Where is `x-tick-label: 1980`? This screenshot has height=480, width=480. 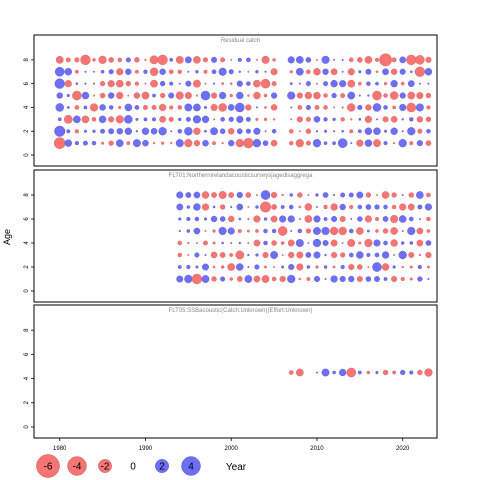 x-tick-label: 1980 is located at coordinates (60, 449).